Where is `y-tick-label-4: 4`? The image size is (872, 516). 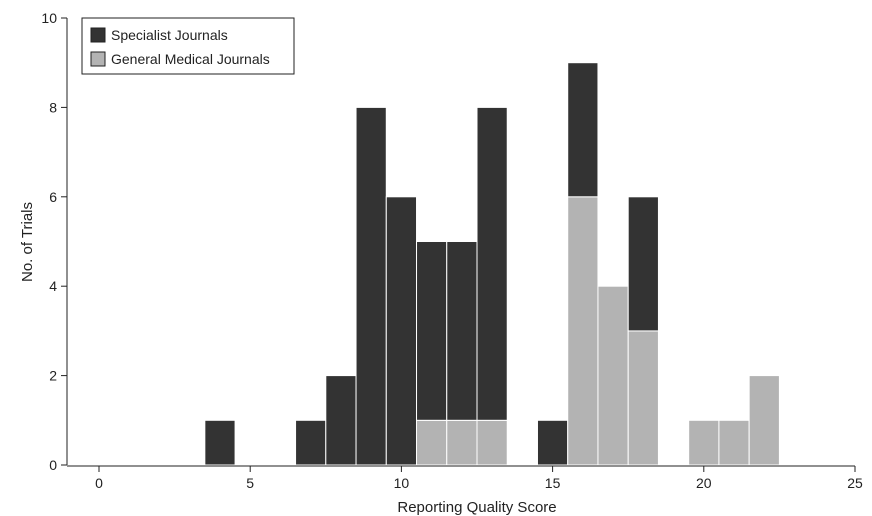 y-tick-label-4: 4 is located at coordinates (53, 286).